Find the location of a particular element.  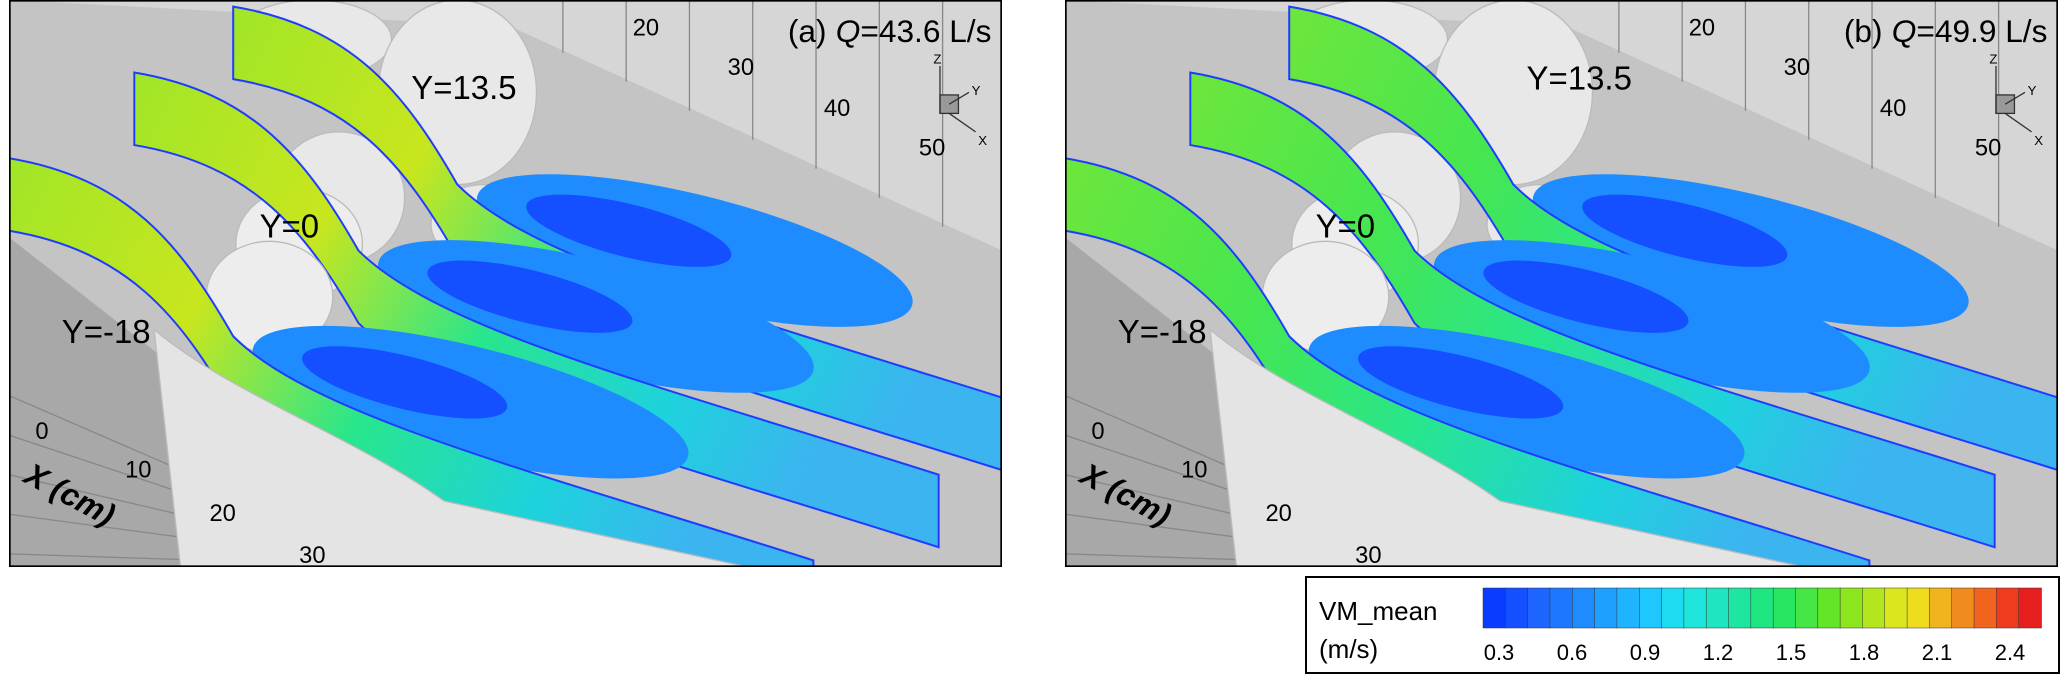

flow-rate: =49.9 L/s is located at coordinates (1981, 31).